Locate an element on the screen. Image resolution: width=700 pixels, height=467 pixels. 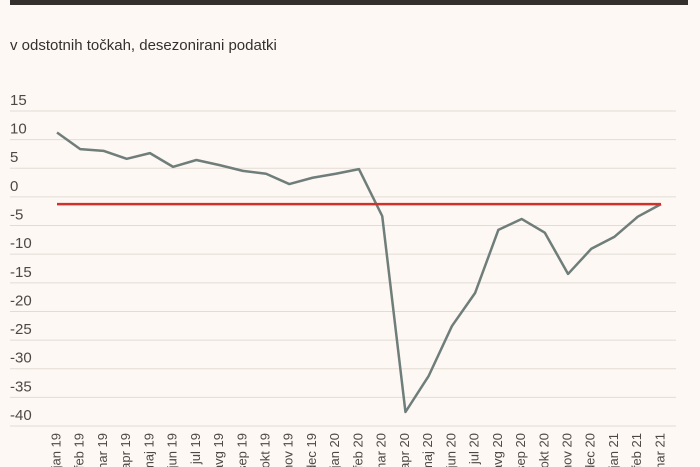
x-tick-label: jan 20 is located at coordinates (334, 450).